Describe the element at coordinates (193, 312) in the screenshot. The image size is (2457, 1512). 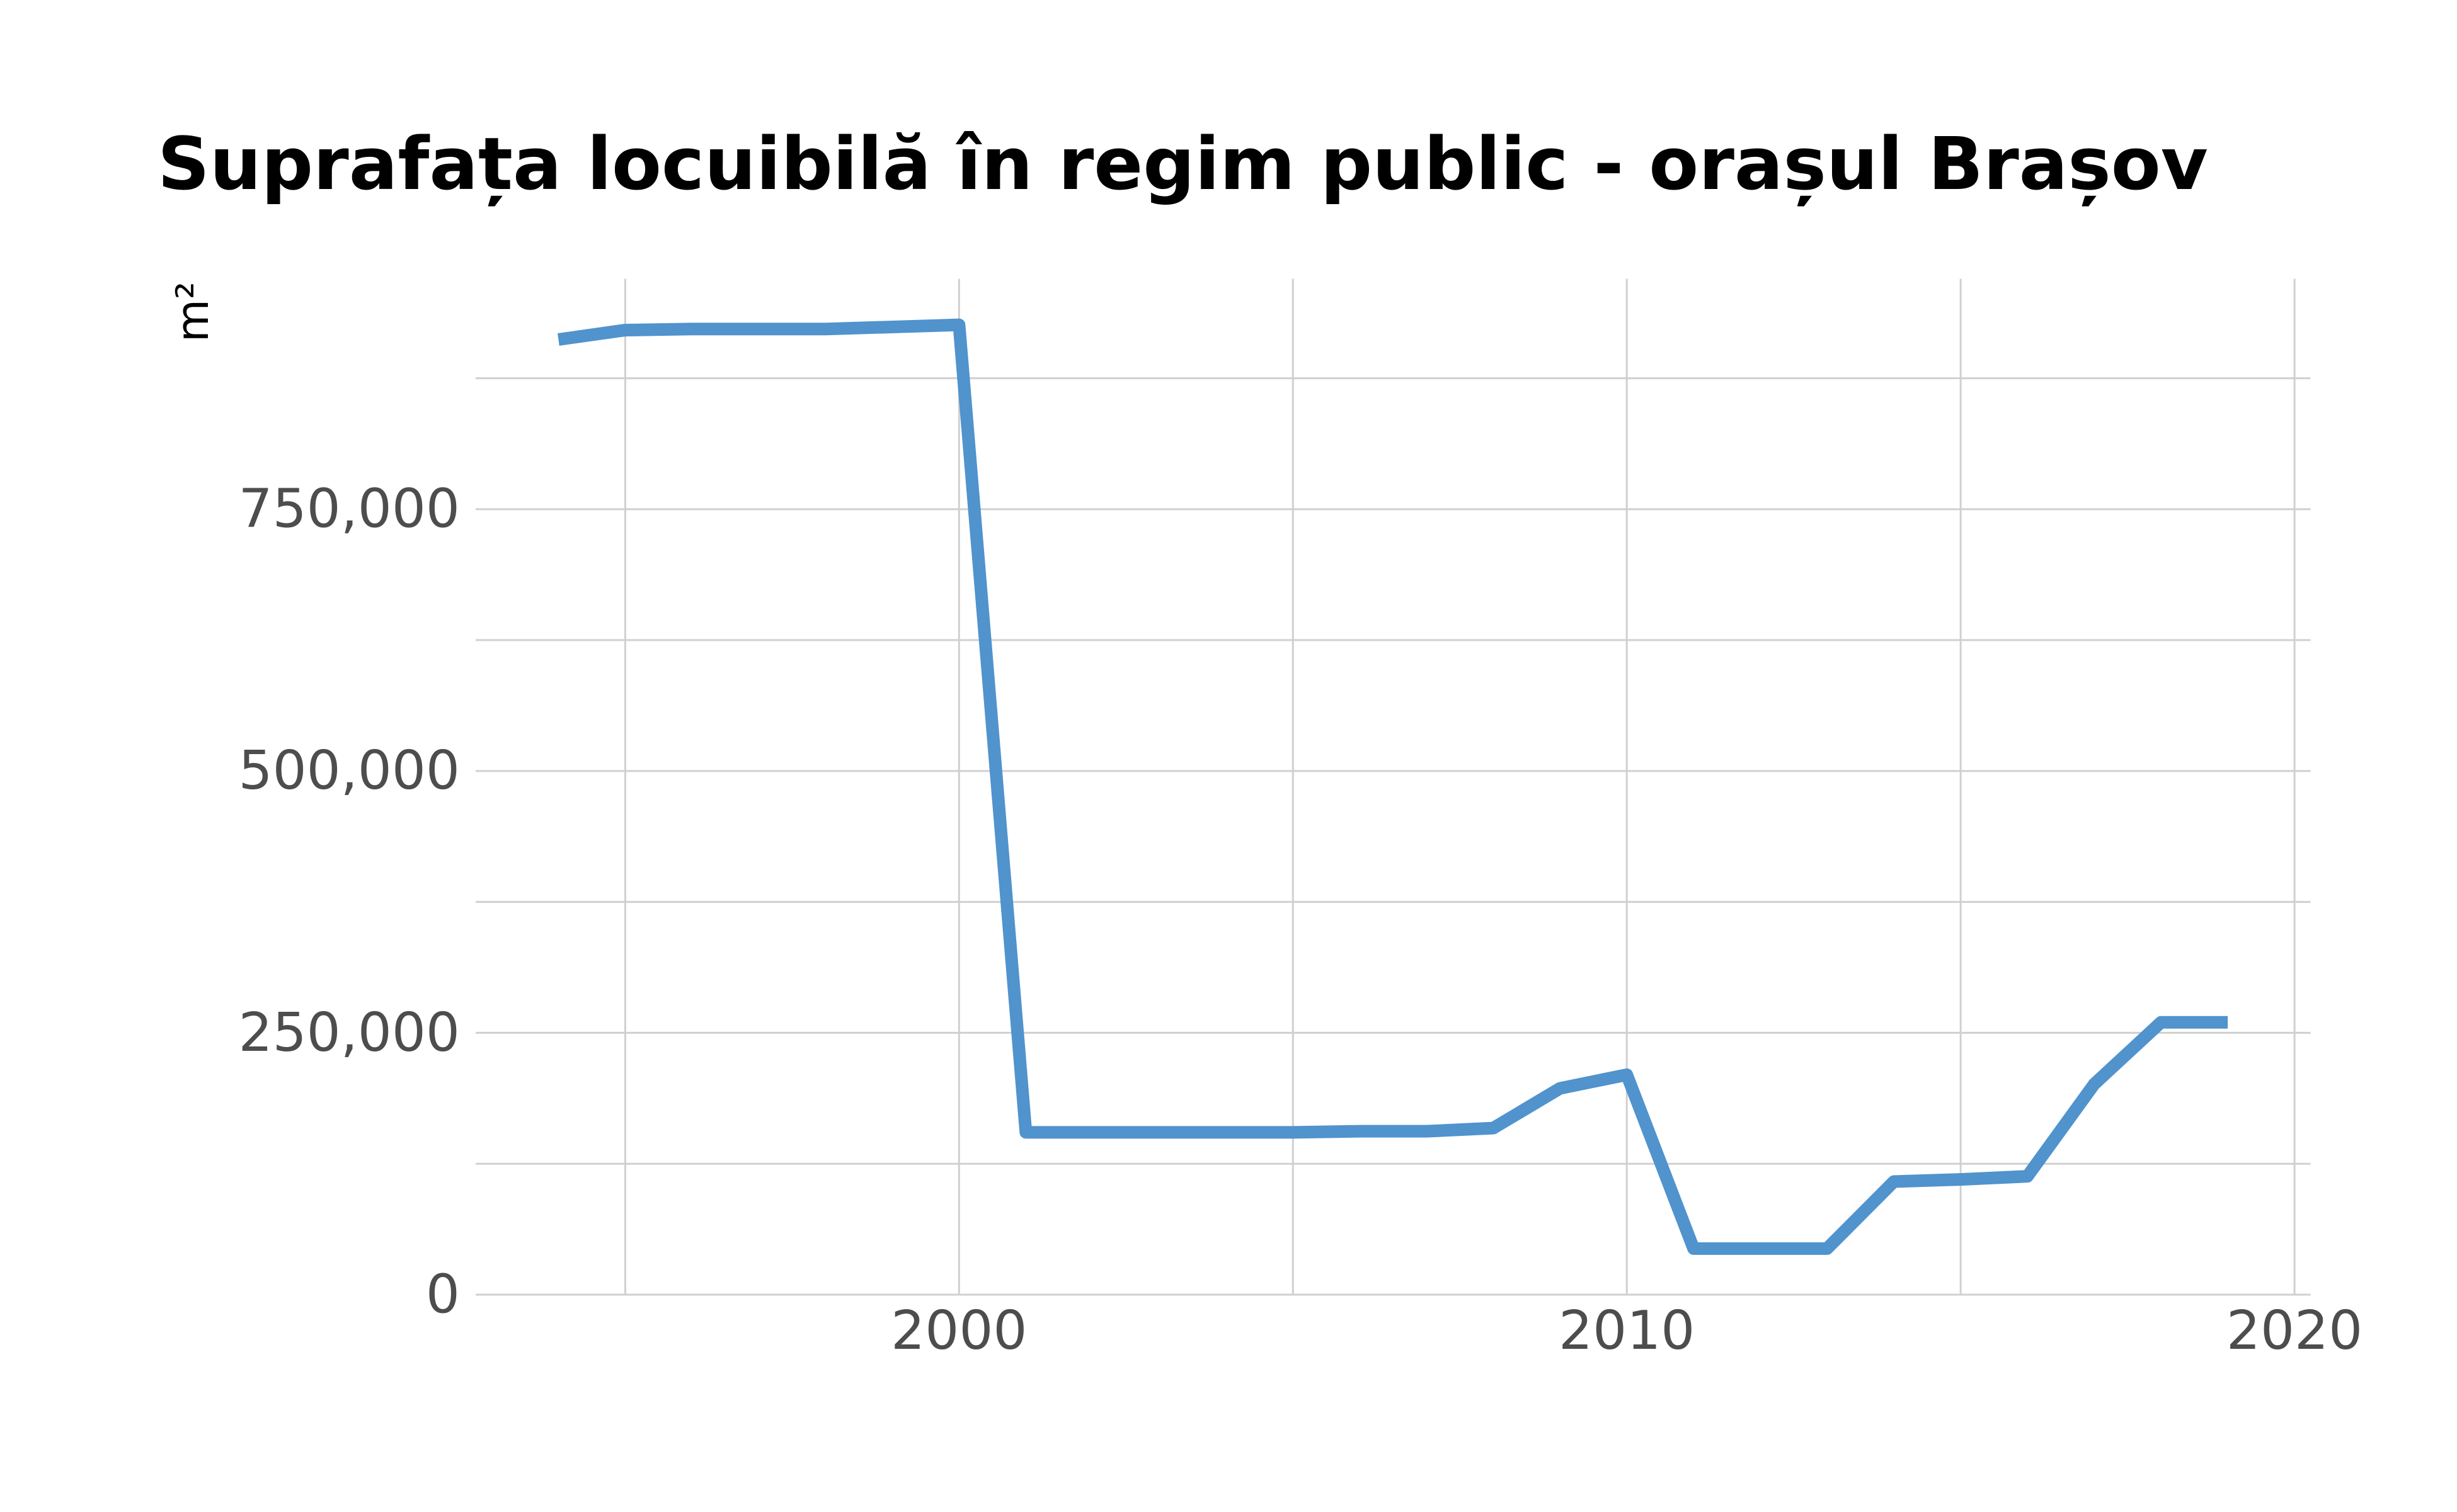
I see `y-axis-label: m²` at that location.